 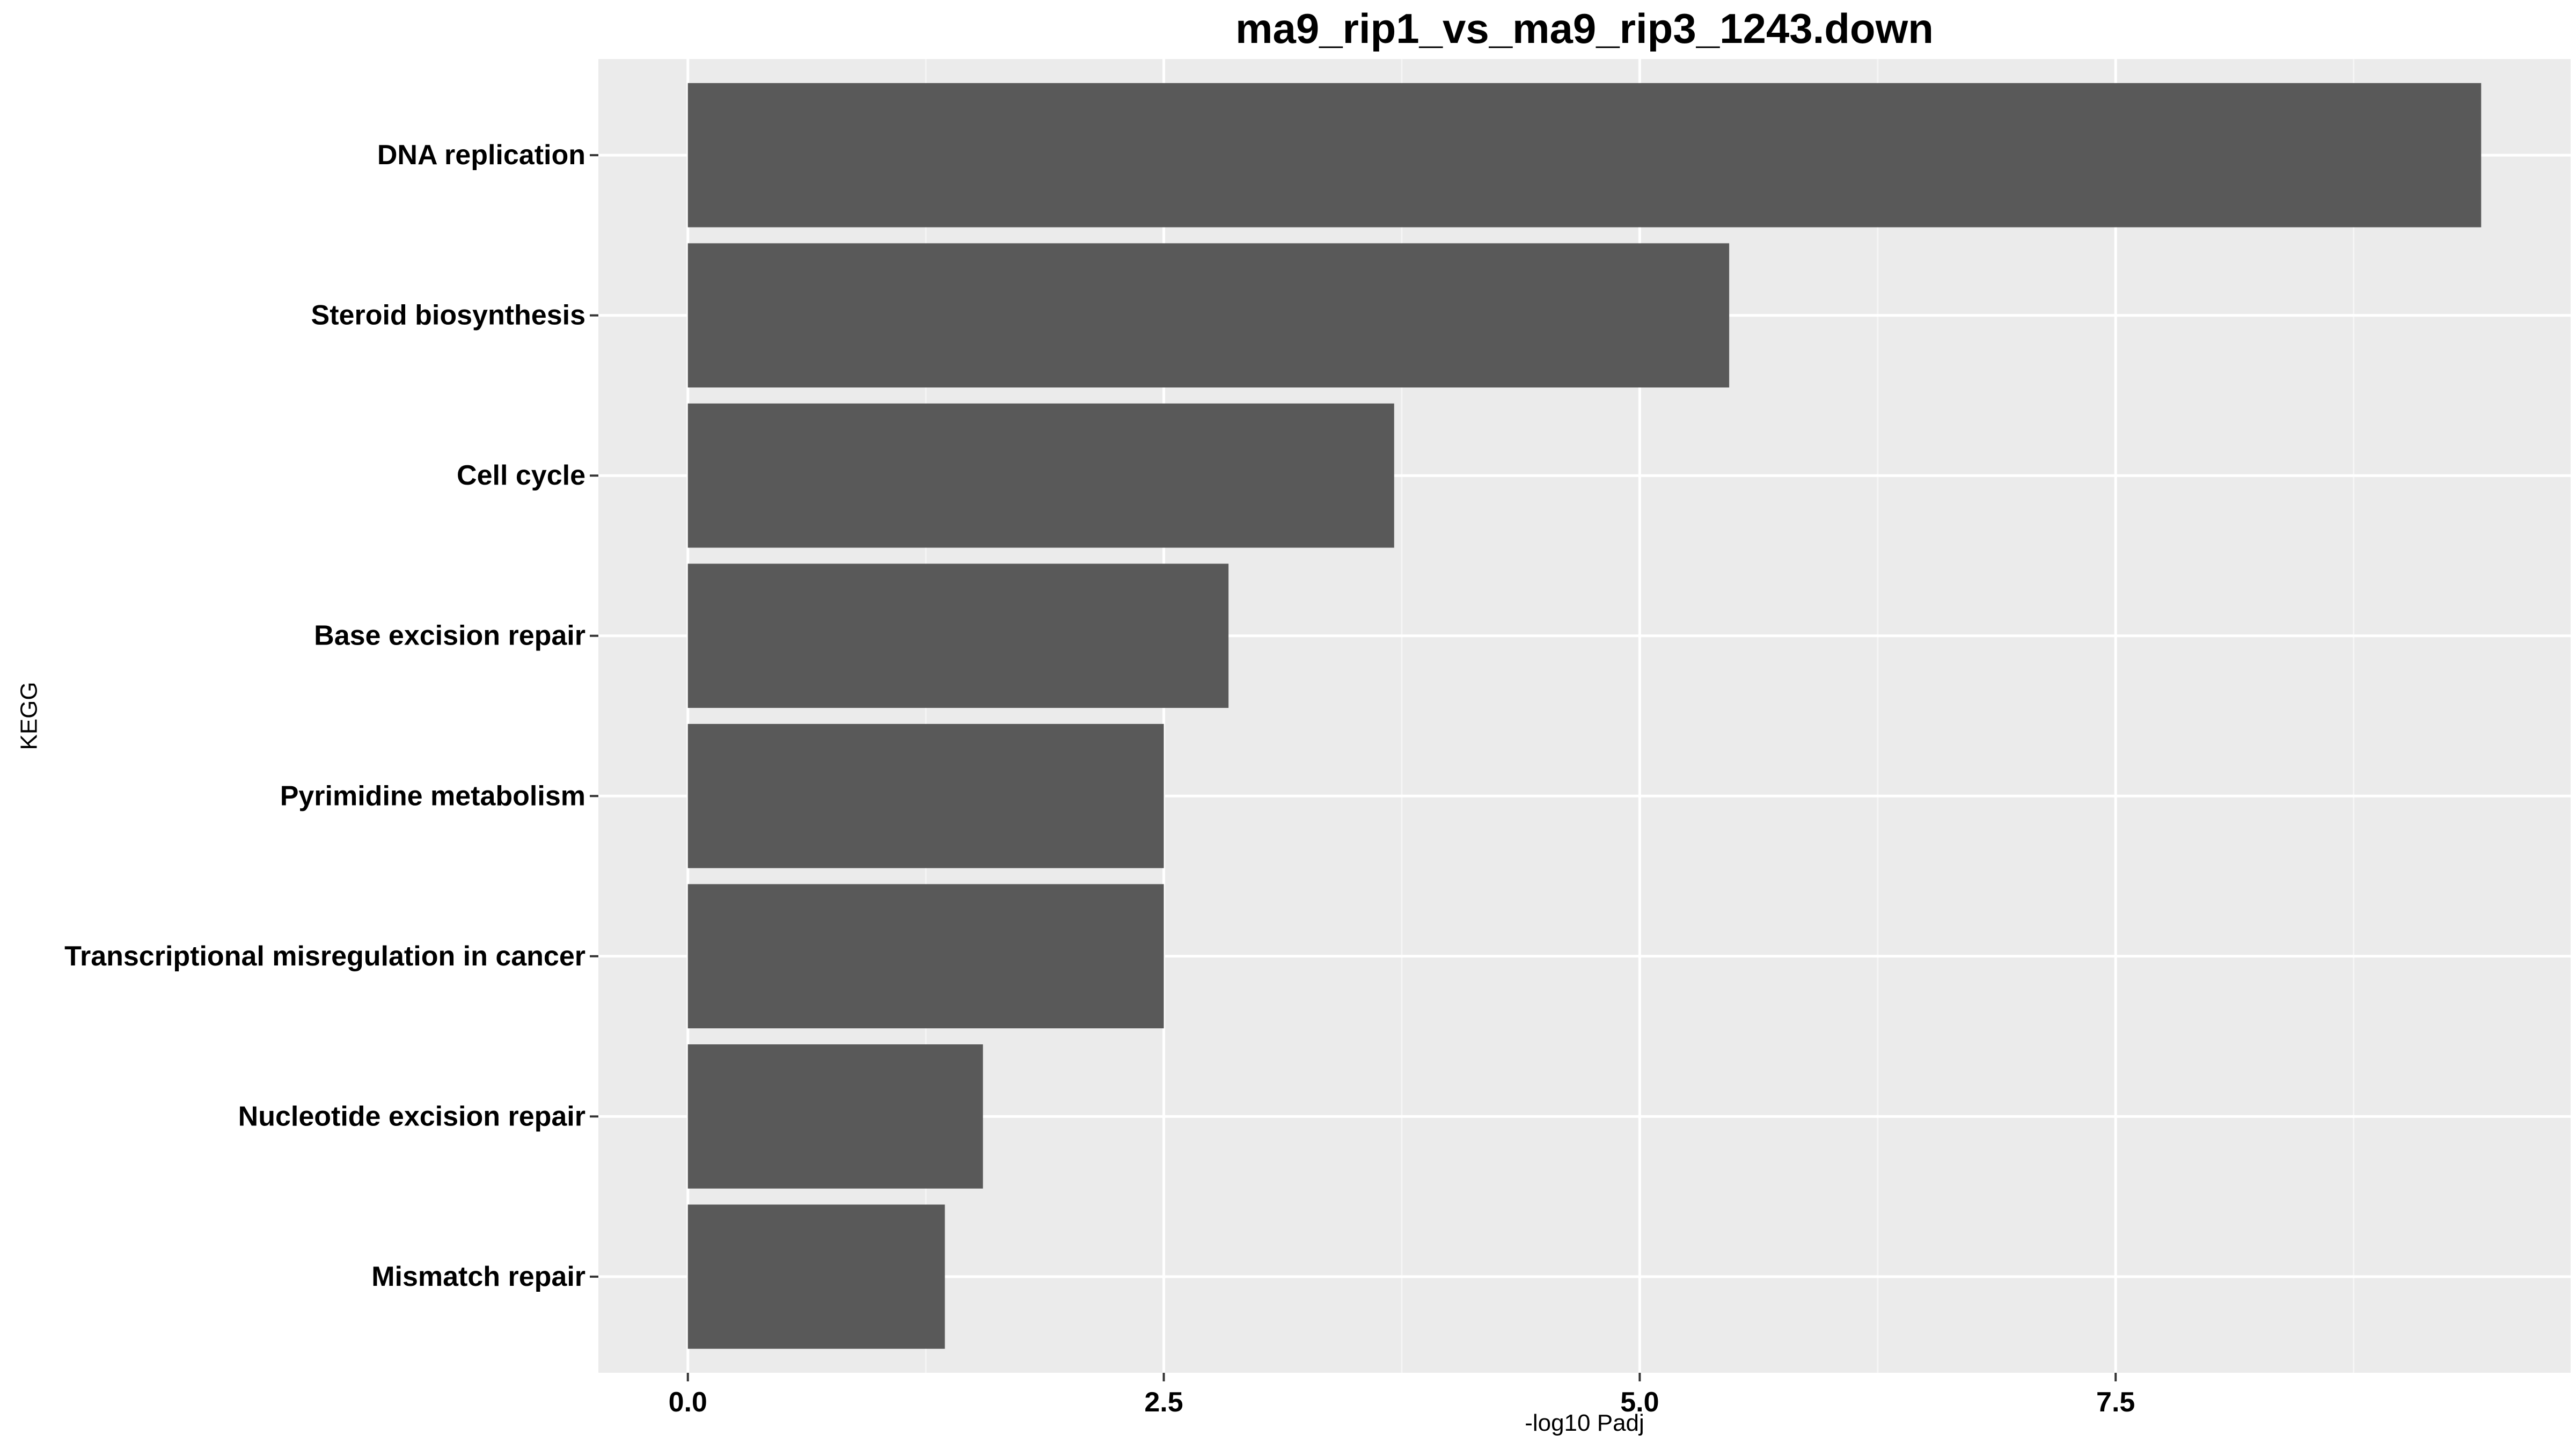 What do you see at coordinates (1584, 1423) in the screenshot?
I see `x-axis-title: -log10 Padj` at bounding box center [1584, 1423].